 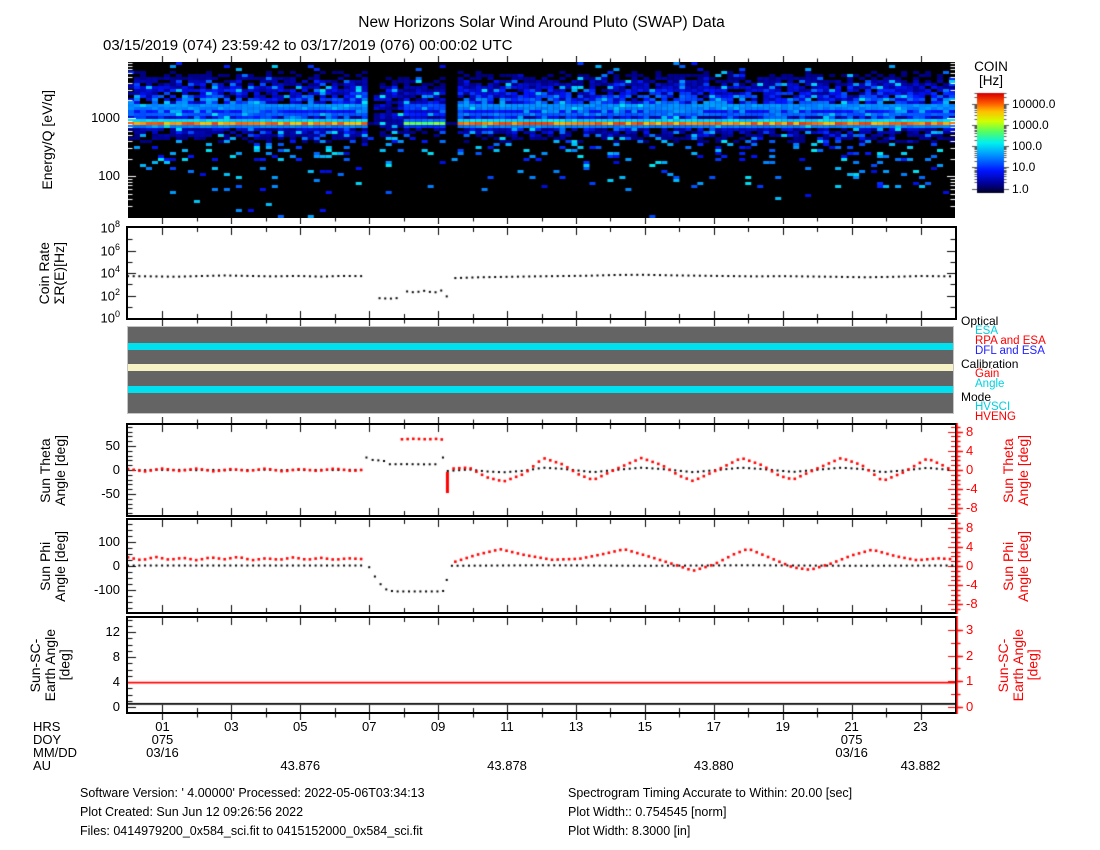 What do you see at coordinates (116, 656) in the screenshot?
I see `sun-sc-earth-left-tick-label: 8` at bounding box center [116, 656].